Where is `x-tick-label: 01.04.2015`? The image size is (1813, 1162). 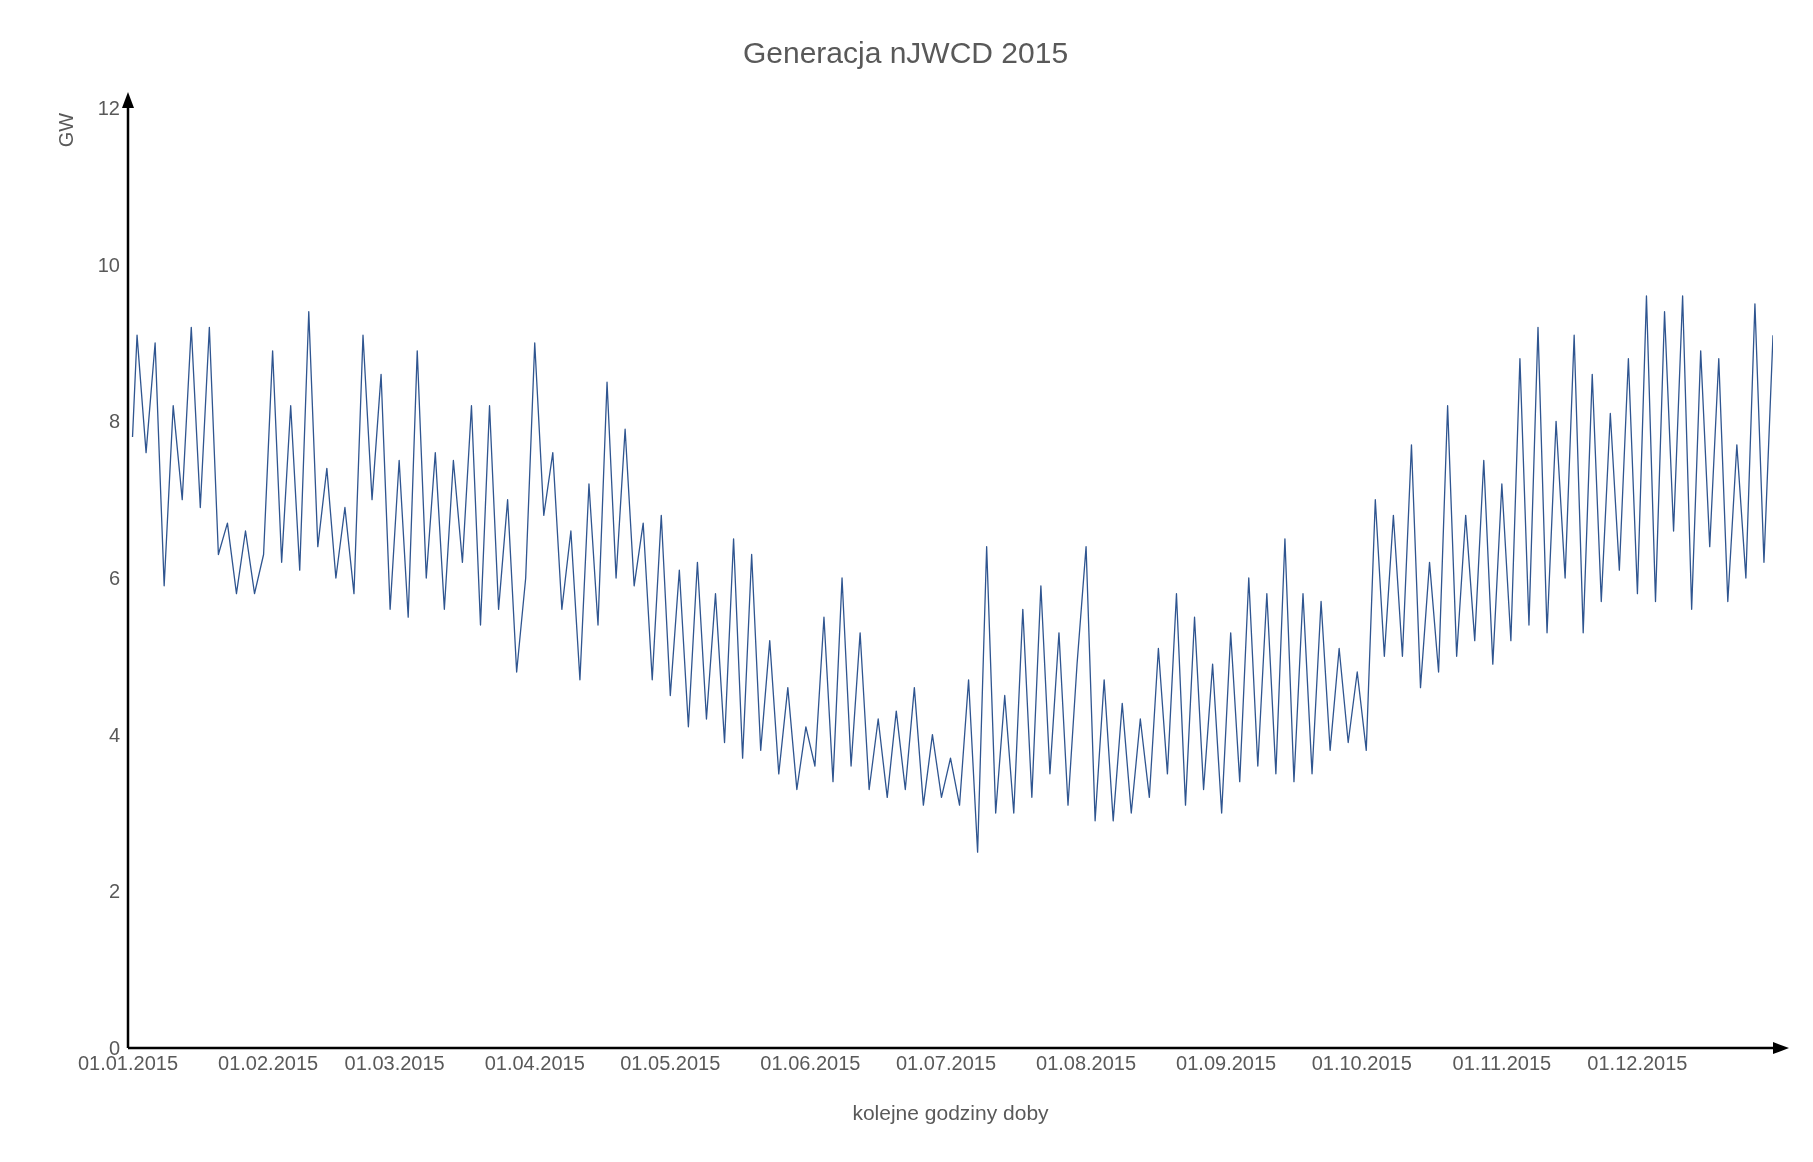 x-tick-label: 01.04.2015 is located at coordinates (534, 1063).